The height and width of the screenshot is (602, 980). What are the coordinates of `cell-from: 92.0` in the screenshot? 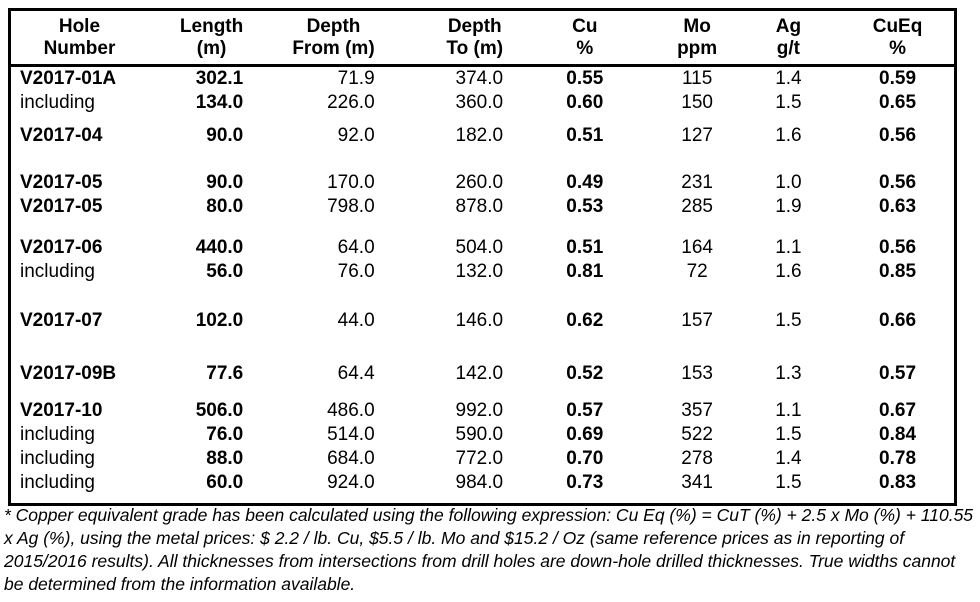 It's located at (356, 135).